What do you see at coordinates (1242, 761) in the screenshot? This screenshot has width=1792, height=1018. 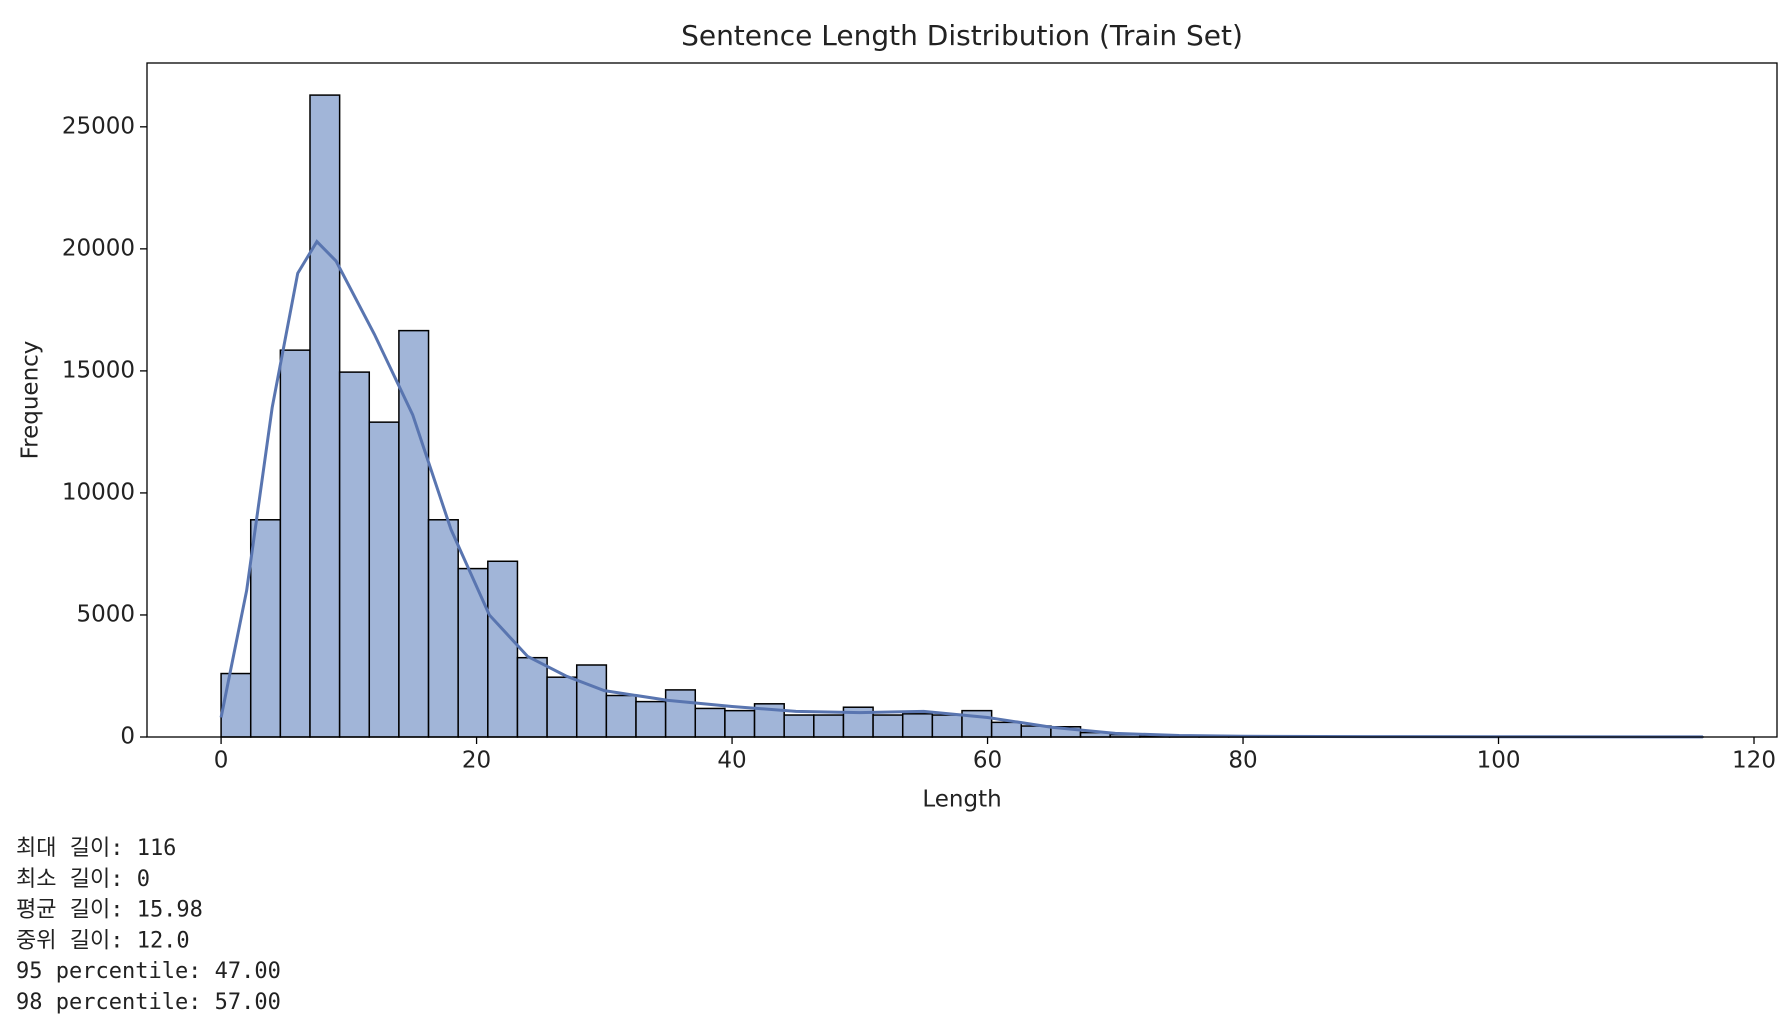 I see `x-tick-label: 80` at bounding box center [1242, 761].